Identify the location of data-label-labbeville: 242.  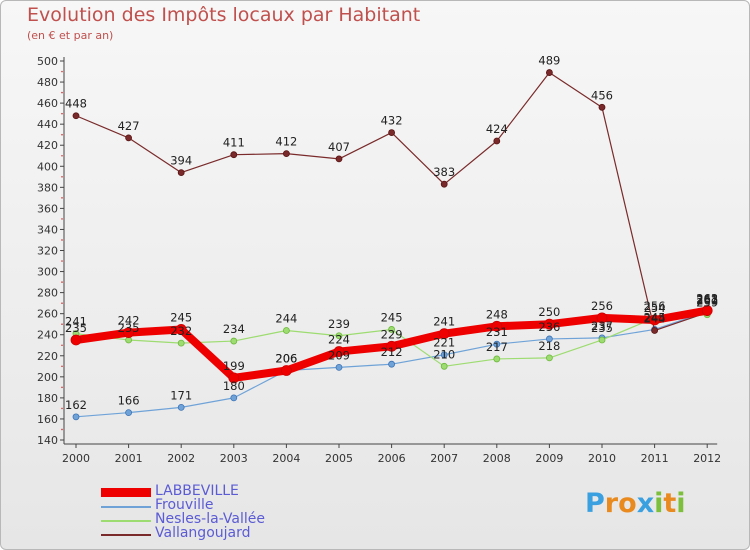
(129, 321).